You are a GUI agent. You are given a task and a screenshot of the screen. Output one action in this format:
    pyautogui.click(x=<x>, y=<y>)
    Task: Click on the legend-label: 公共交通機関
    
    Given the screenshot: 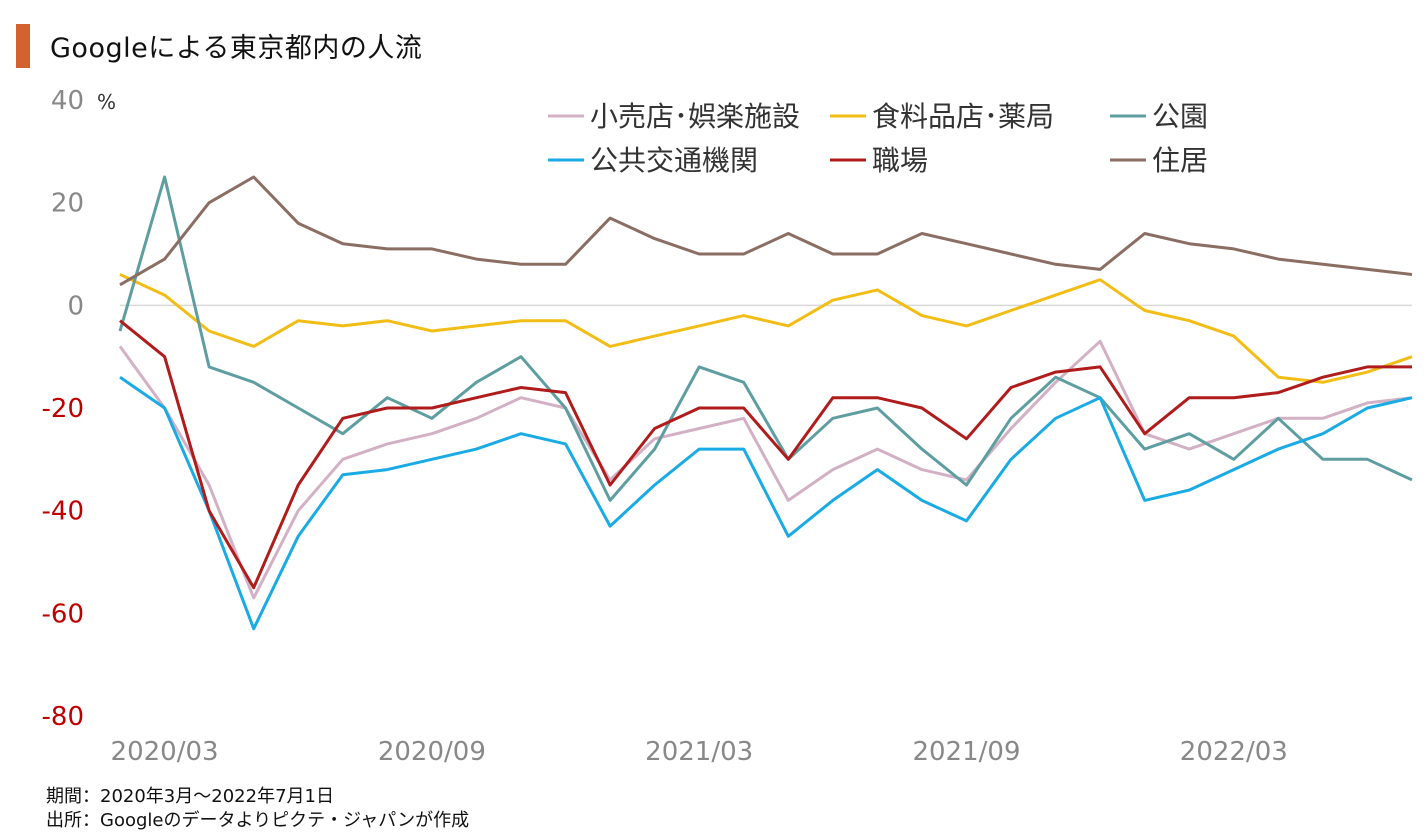 What is the action you would take?
    pyautogui.click(x=674, y=160)
    